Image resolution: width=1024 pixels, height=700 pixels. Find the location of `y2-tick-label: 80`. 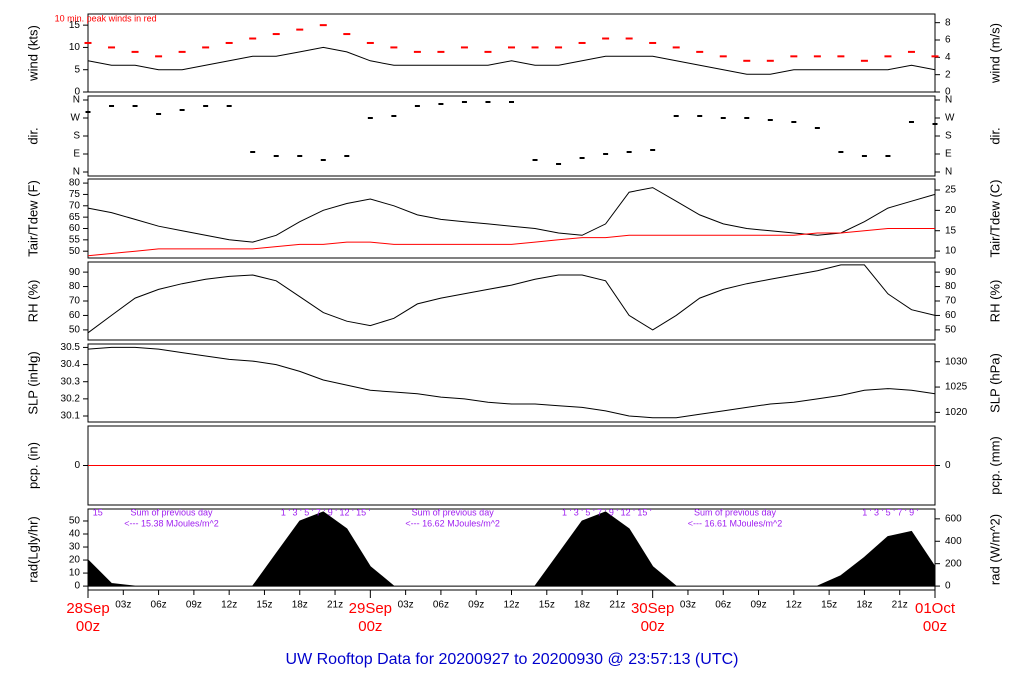

y2-tick-label: 80 is located at coordinates (951, 286).